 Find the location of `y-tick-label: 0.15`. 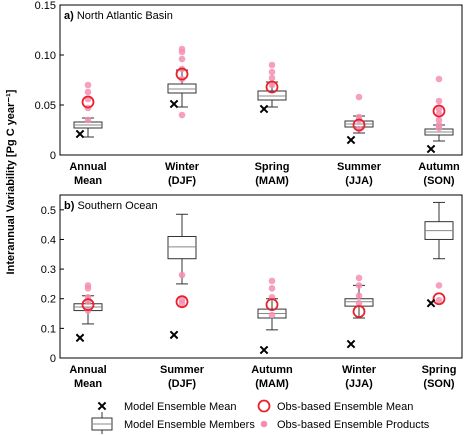

y-tick-label: 0.15 is located at coordinates (45, 6).